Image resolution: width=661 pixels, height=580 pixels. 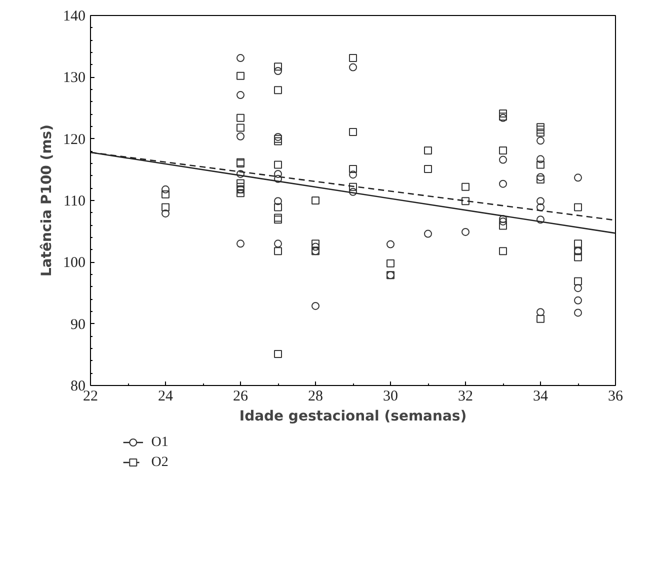 I want to click on x-tick-label: 24, so click(x=166, y=396).